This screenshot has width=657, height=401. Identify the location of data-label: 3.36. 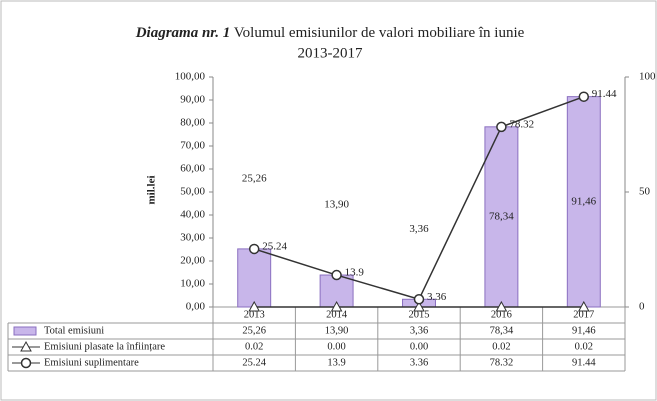
(437, 297).